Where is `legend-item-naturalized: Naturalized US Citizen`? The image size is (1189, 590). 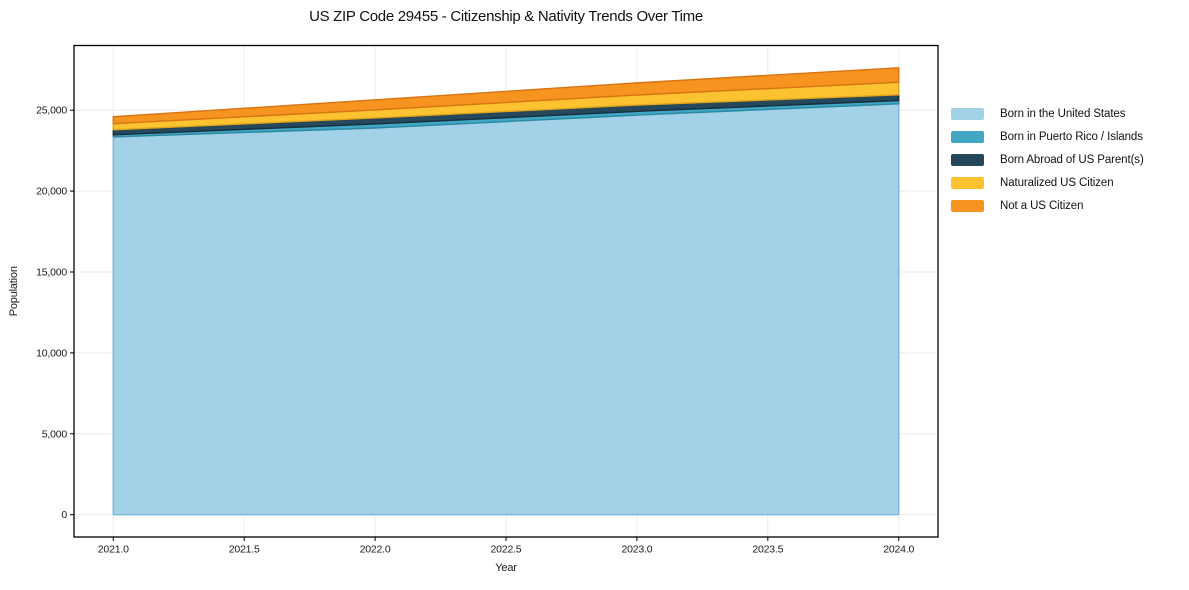
legend-item-naturalized: Naturalized US Citizen is located at coordinates (1047, 183).